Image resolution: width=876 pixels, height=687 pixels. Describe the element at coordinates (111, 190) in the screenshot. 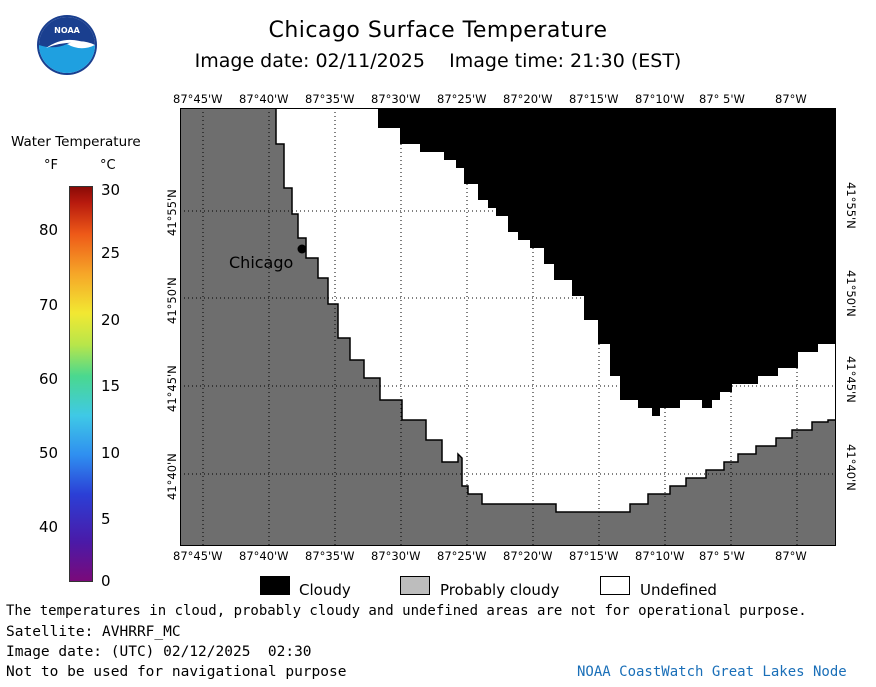

I see `scale-c-30: 30` at that location.